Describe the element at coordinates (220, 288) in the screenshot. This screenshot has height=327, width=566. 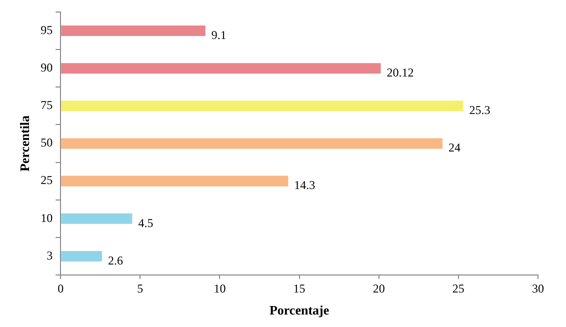
I see `x-tick-label: 10` at that location.